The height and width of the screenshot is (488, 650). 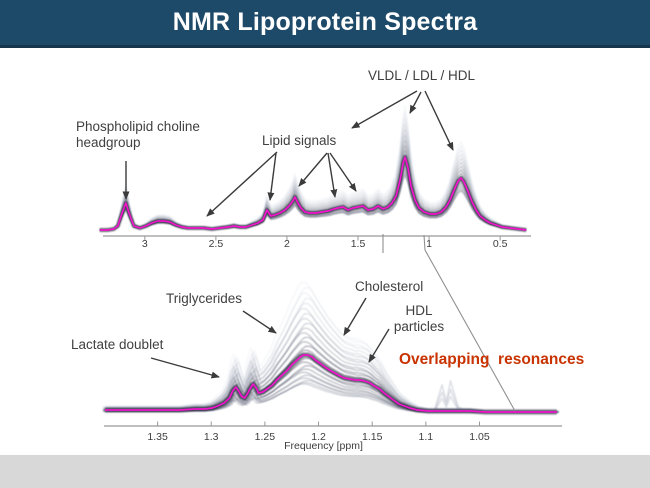 What do you see at coordinates (299, 140) in the screenshot?
I see `annotation-lipid-signals: Lipid signals` at bounding box center [299, 140].